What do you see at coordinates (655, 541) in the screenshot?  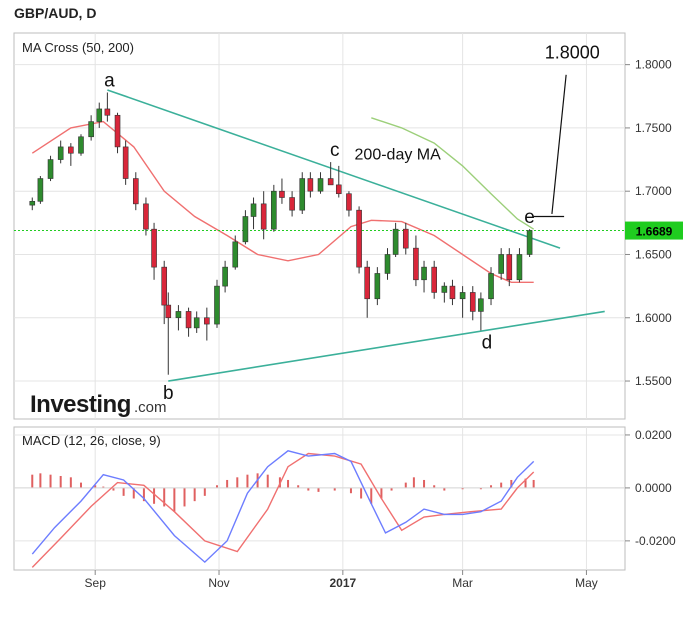 I see `macd-tick-label: -0.0200` at bounding box center [655, 541].